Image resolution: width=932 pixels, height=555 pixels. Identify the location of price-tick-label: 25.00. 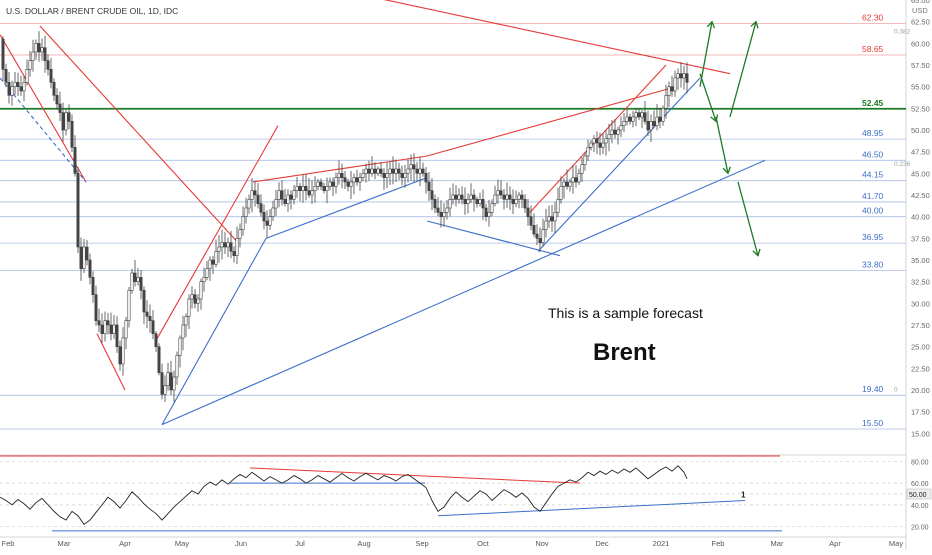
(920, 347).